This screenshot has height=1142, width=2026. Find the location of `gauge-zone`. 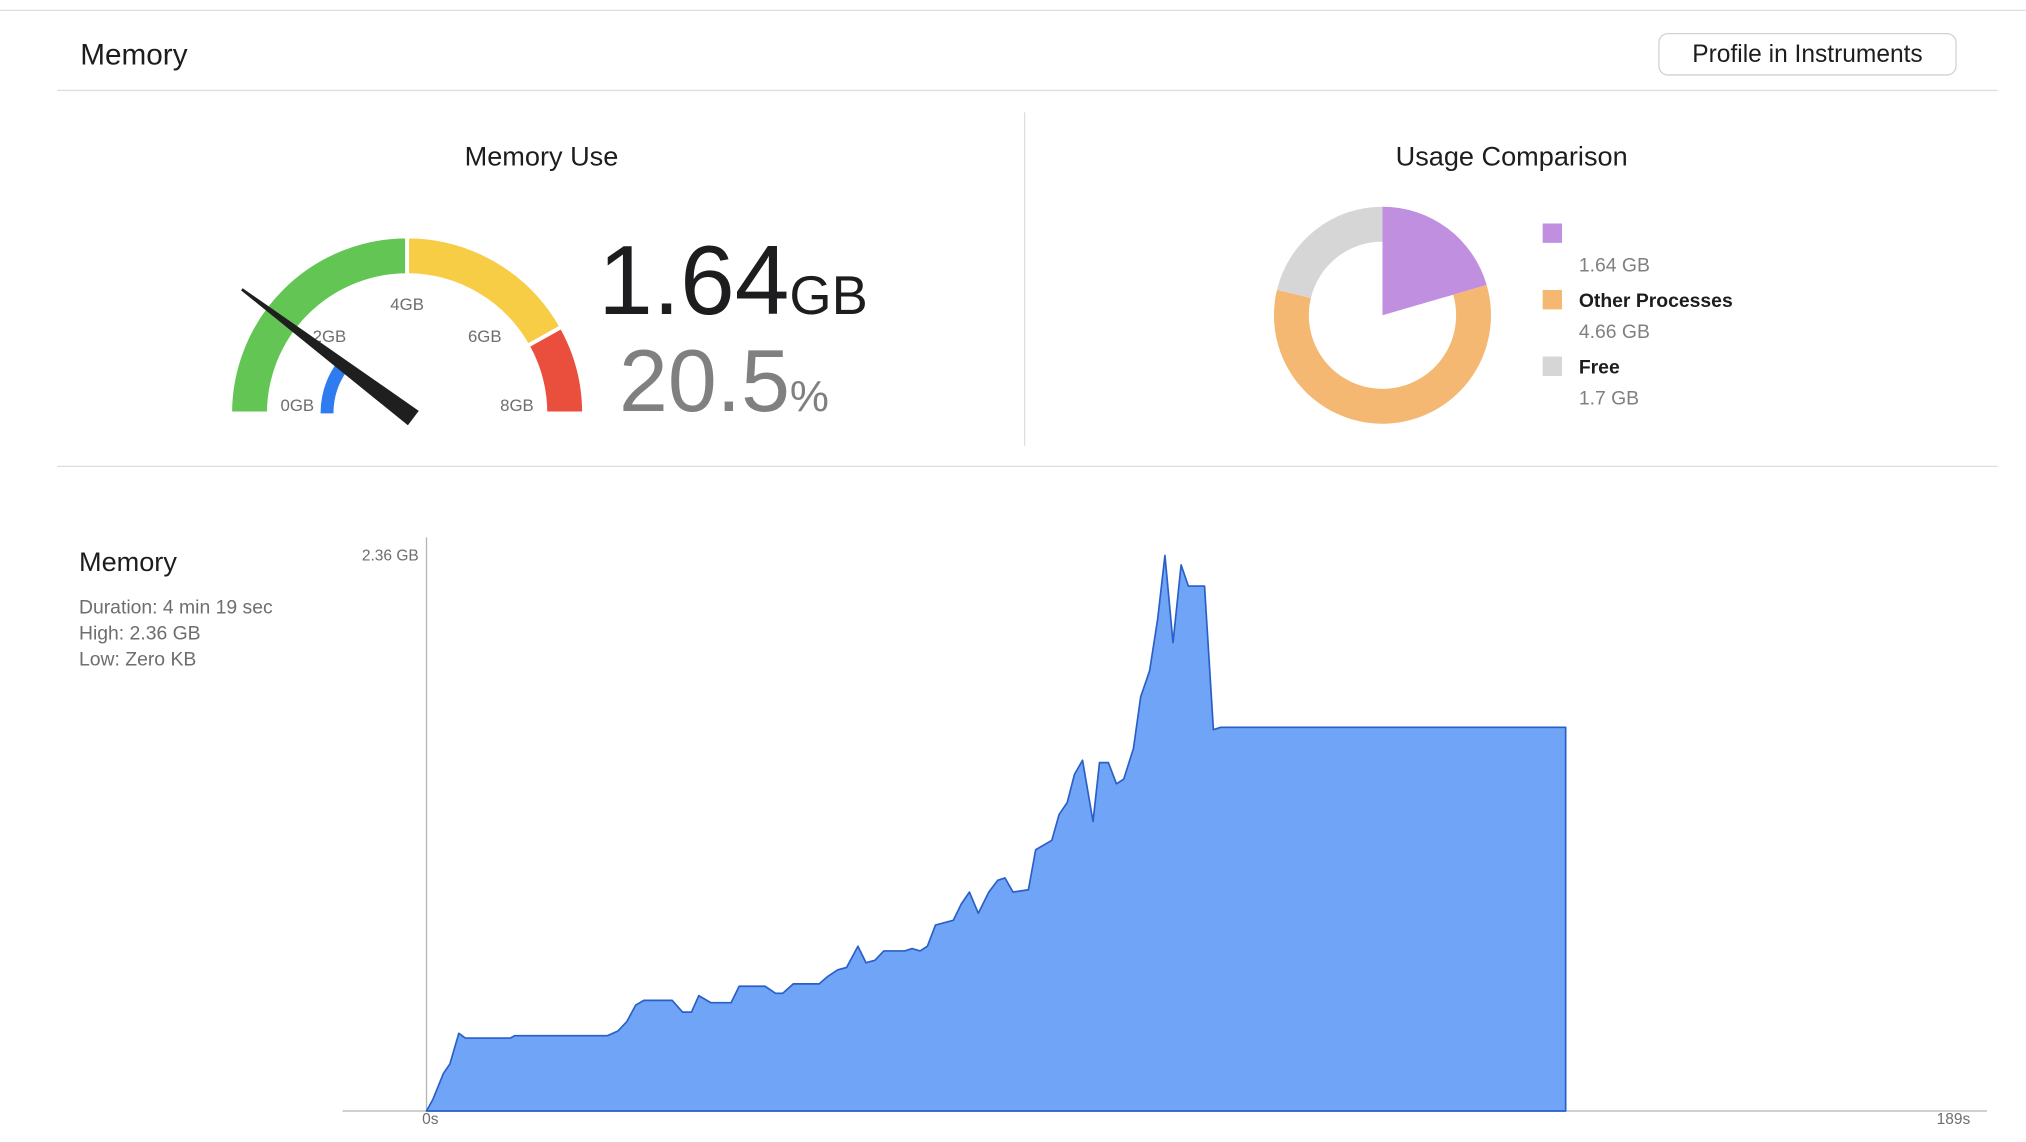

gauge-zone is located at coordinates (556, 370).